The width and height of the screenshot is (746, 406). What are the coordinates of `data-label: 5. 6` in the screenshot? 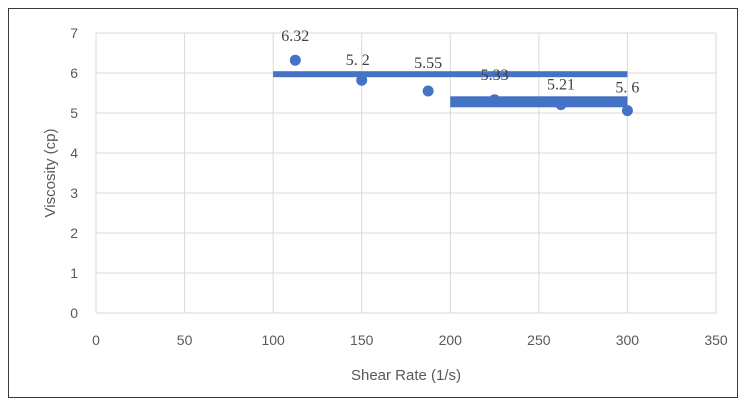 It's located at (627, 88).